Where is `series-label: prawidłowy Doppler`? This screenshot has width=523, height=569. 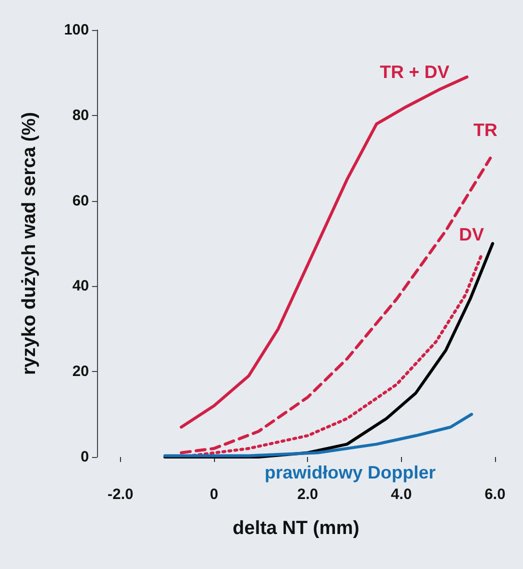
series-label: prawidłowy Doppler is located at coordinates (350, 472).